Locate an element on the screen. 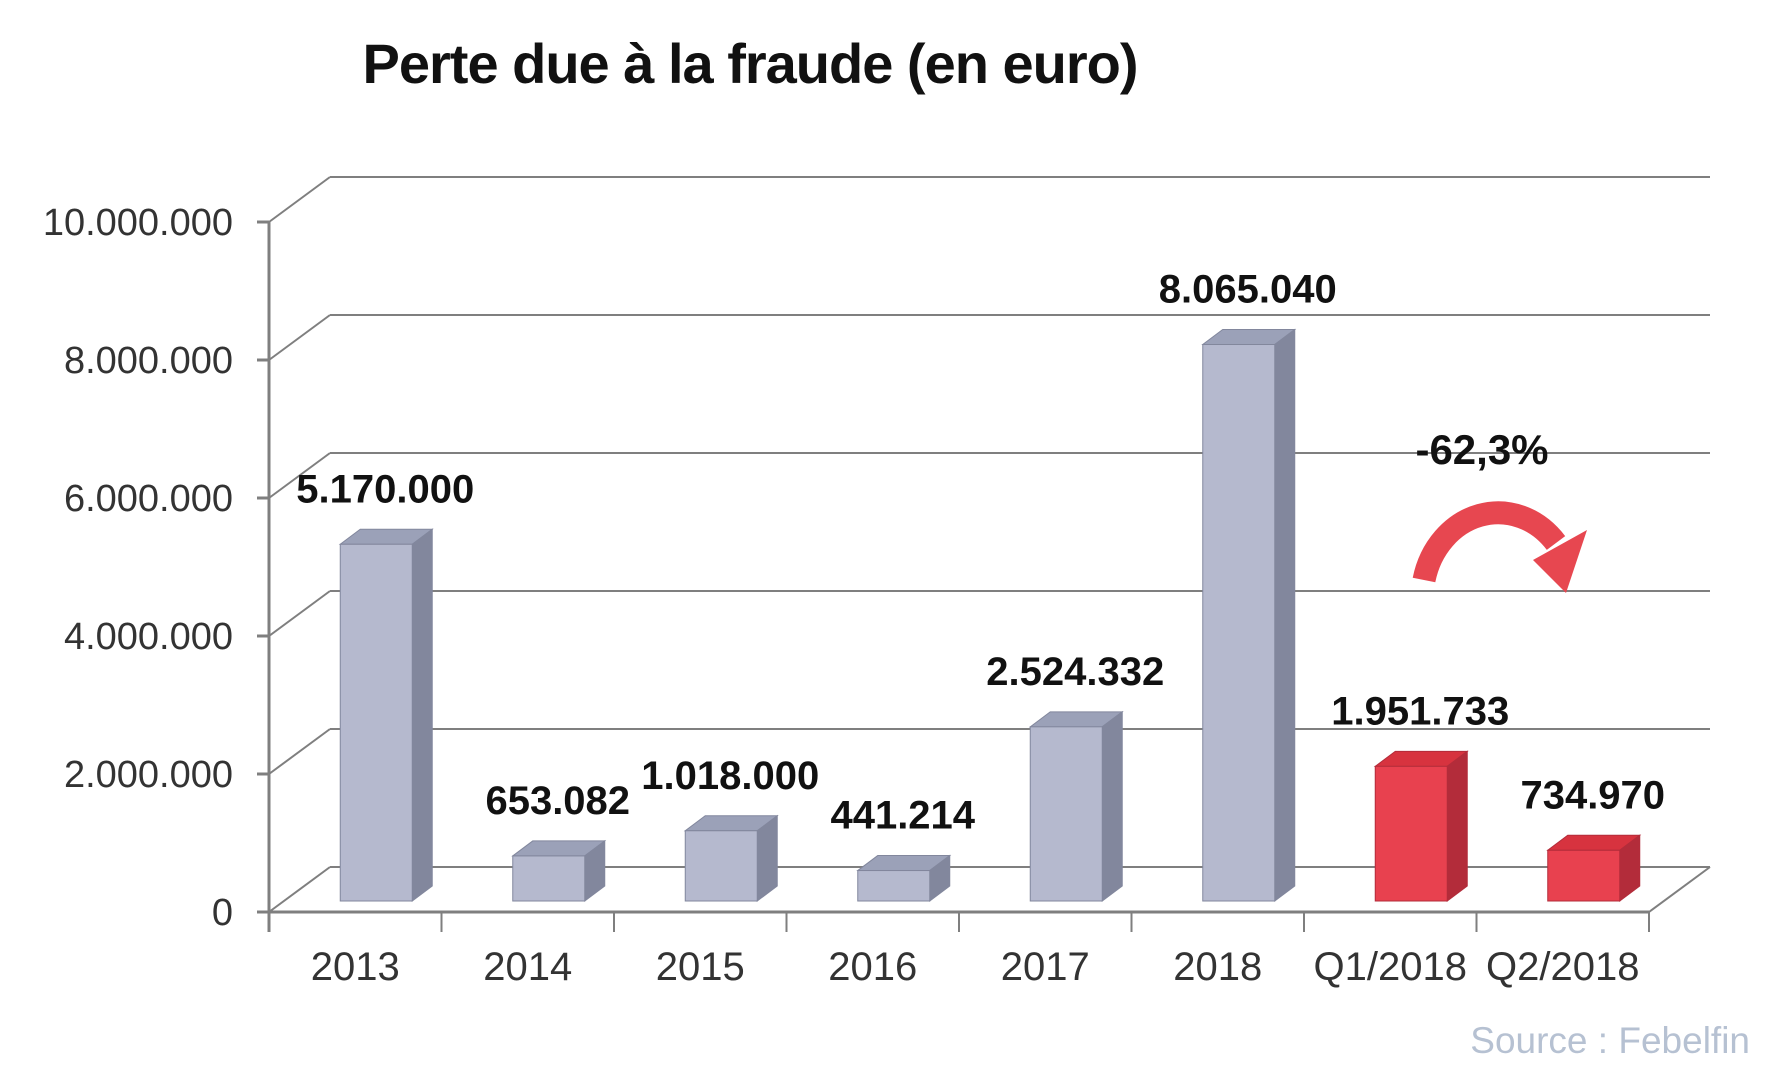 The width and height of the screenshot is (1770, 1075). bar-value-label: 441.214 is located at coordinates (902, 816).